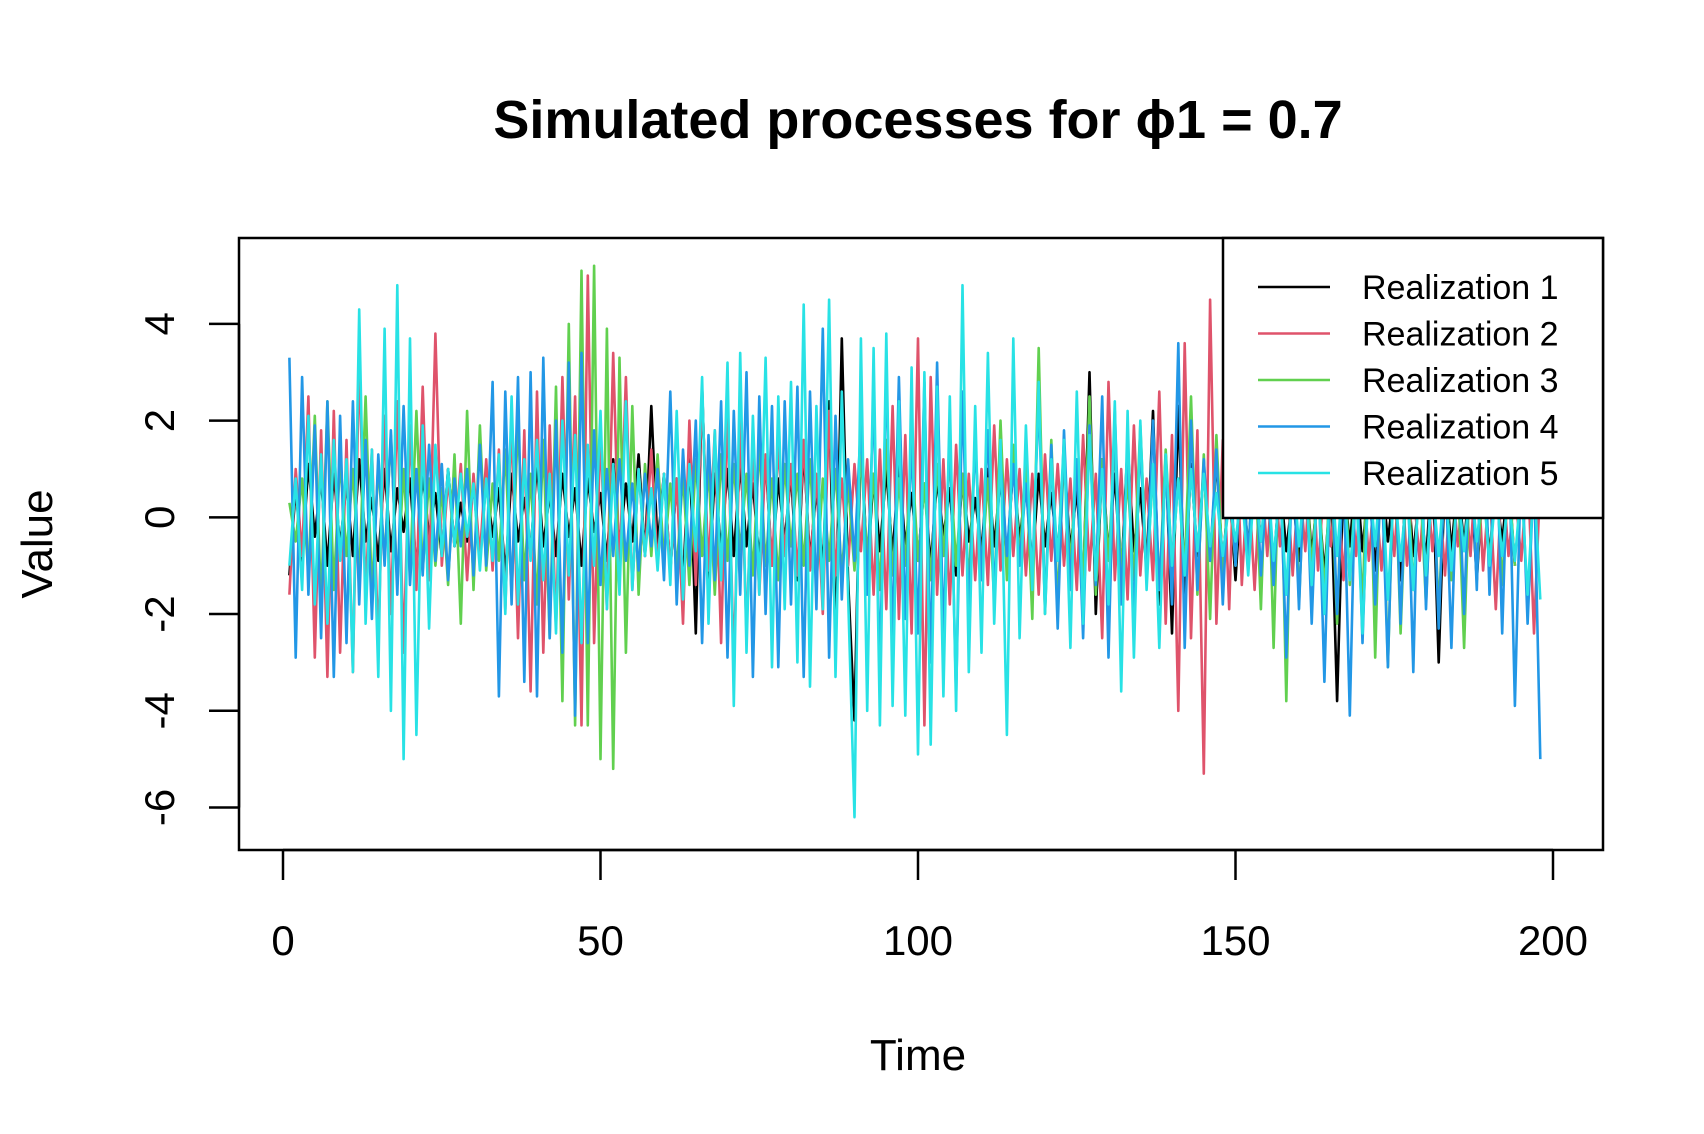 The width and height of the screenshot is (1704, 1134). What do you see at coordinates (37, 543) in the screenshot?
I see `y-axis-label: Value` at bounding box center [37, 543].